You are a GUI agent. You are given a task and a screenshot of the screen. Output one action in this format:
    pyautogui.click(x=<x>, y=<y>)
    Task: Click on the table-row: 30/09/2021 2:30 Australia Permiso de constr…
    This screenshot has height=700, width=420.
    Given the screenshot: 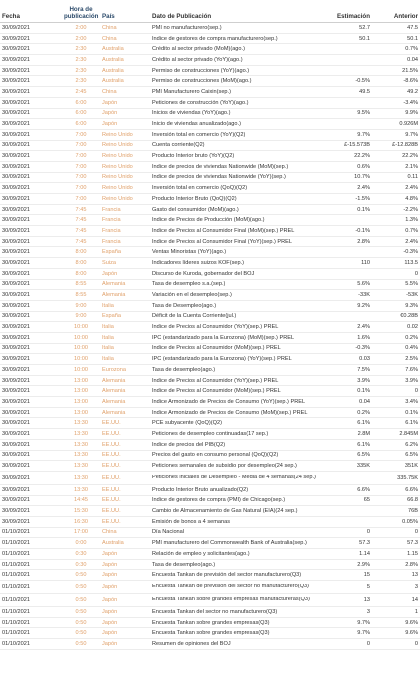 What is the action you would take?
    pyautogui.click(x=210, y=71)
    